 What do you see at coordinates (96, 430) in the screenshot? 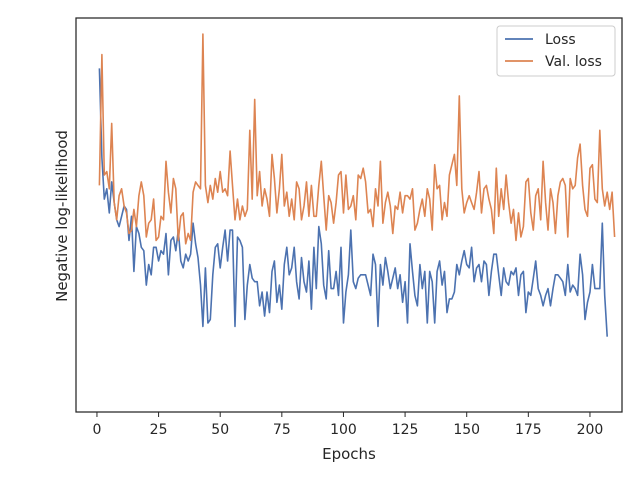
I see `x-tick-label: 0` at bounding box center [96, 430].